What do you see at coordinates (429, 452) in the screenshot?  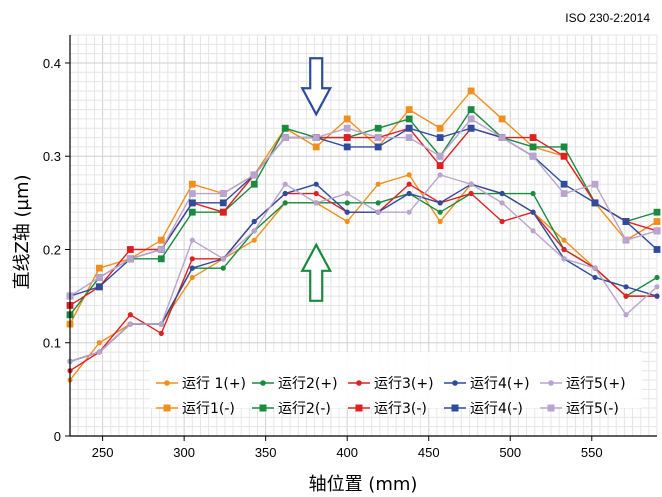 I see `x-tick-label: 450` at bounding box center [429, 452].